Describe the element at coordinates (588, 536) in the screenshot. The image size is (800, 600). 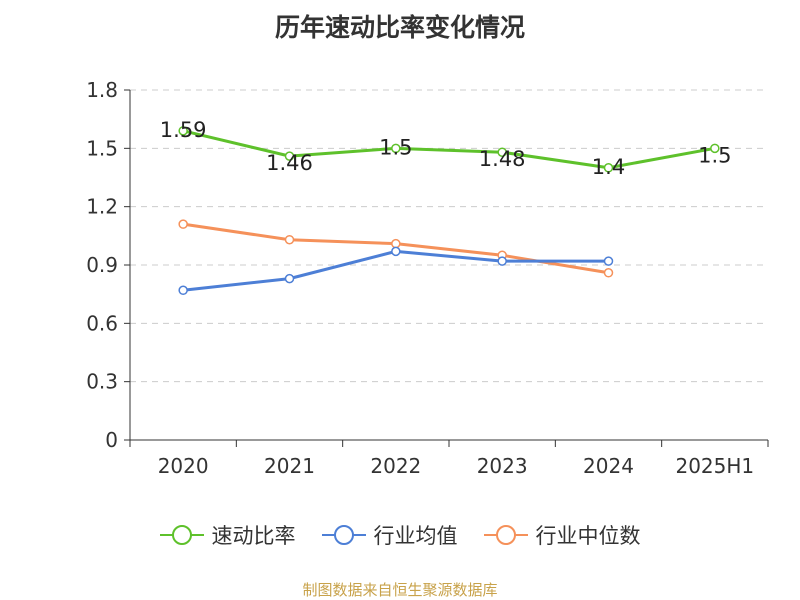
I see `legend-label: 行业中位数` at that location.